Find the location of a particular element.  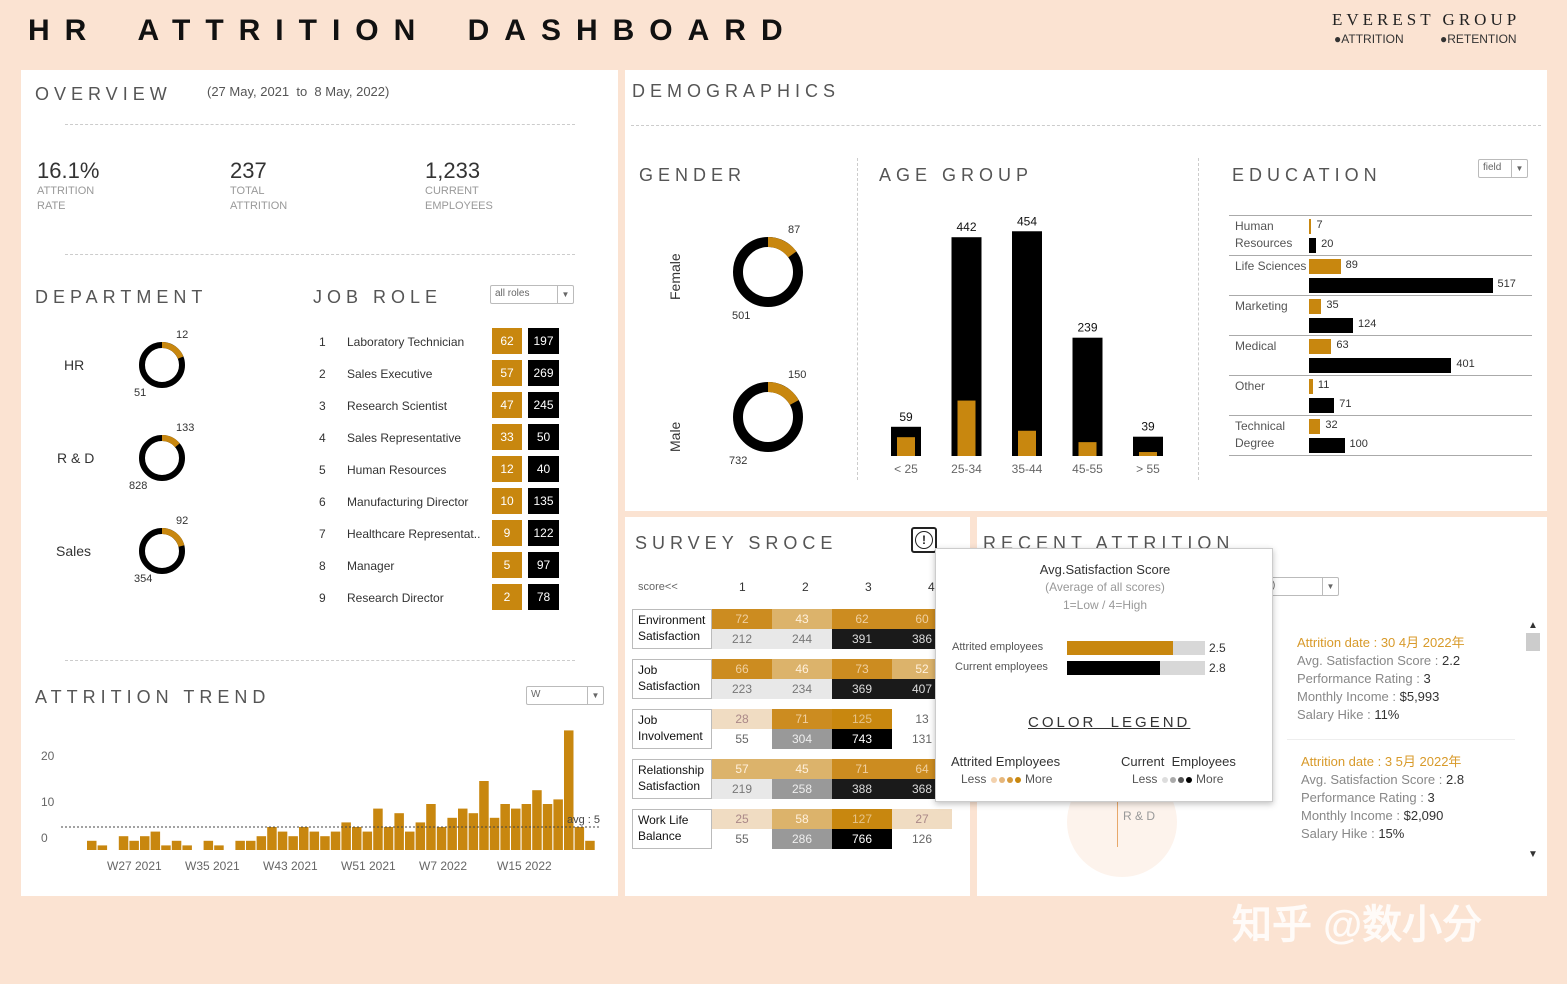

education-row: Medical 63 401 is located at coordinates (1380, 355).